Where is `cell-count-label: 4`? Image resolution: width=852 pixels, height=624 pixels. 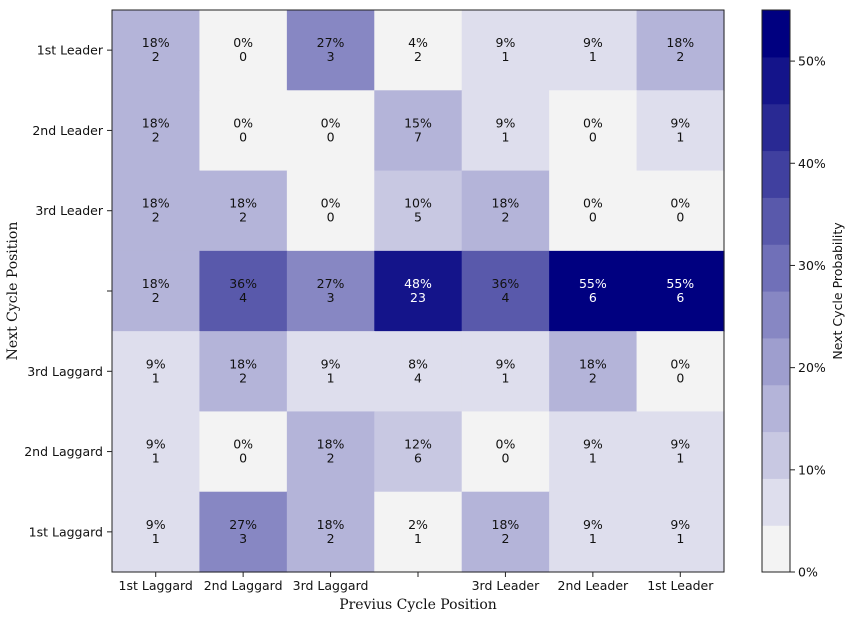
cell-count-label: 4 is located at coordinates (243, 297).